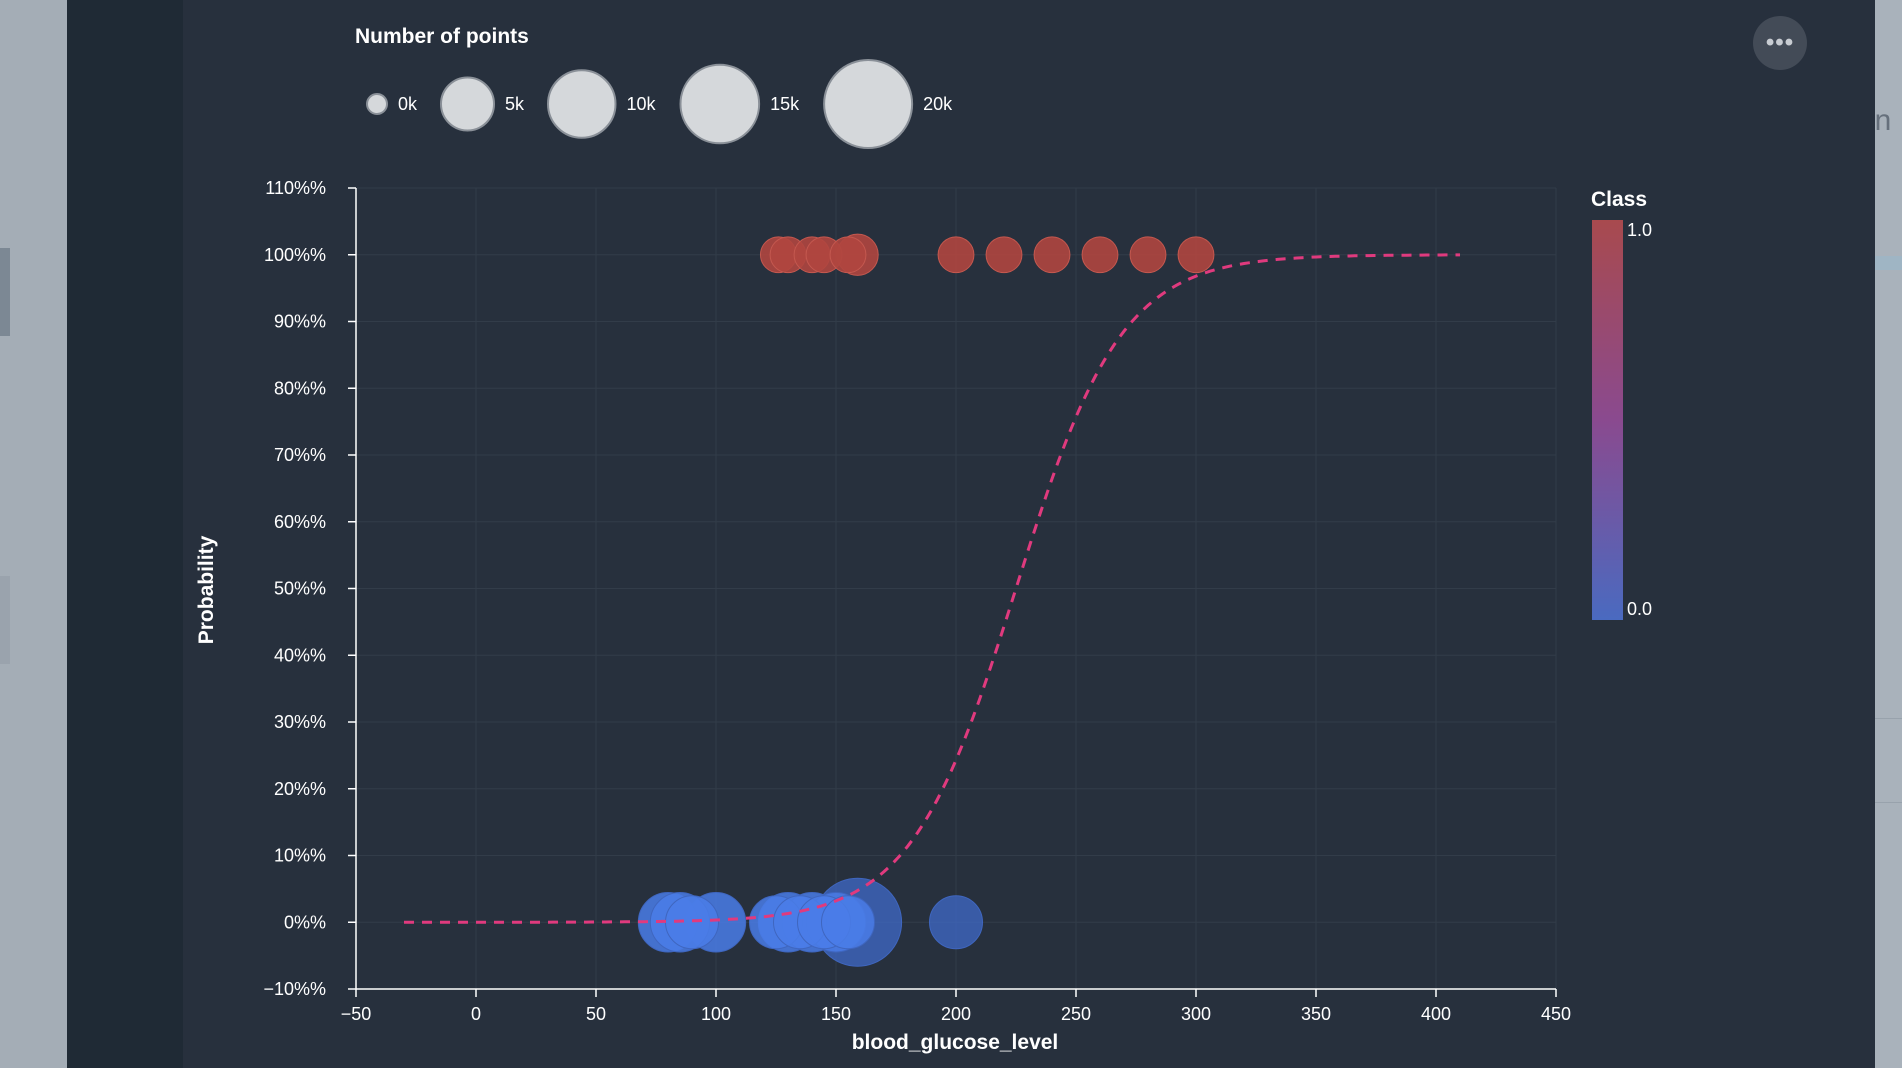  Describe the element at coordinates (1196, 1014) in the screenshot. I see `x-tick-label: 300` at that location.